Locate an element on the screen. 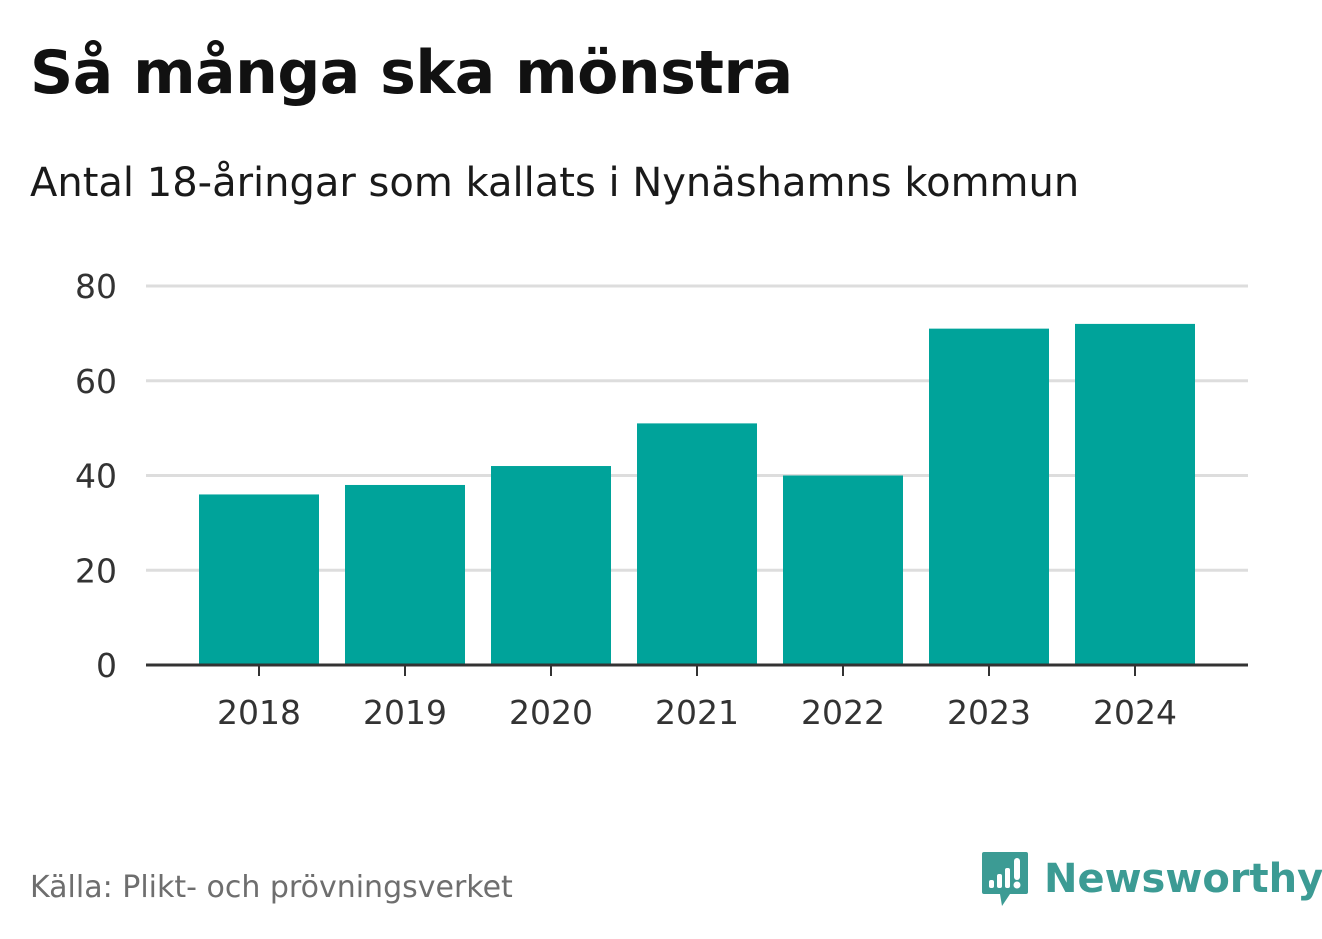  bar-chart-speech-bubble-icon is located at coordinates (1005, 879).